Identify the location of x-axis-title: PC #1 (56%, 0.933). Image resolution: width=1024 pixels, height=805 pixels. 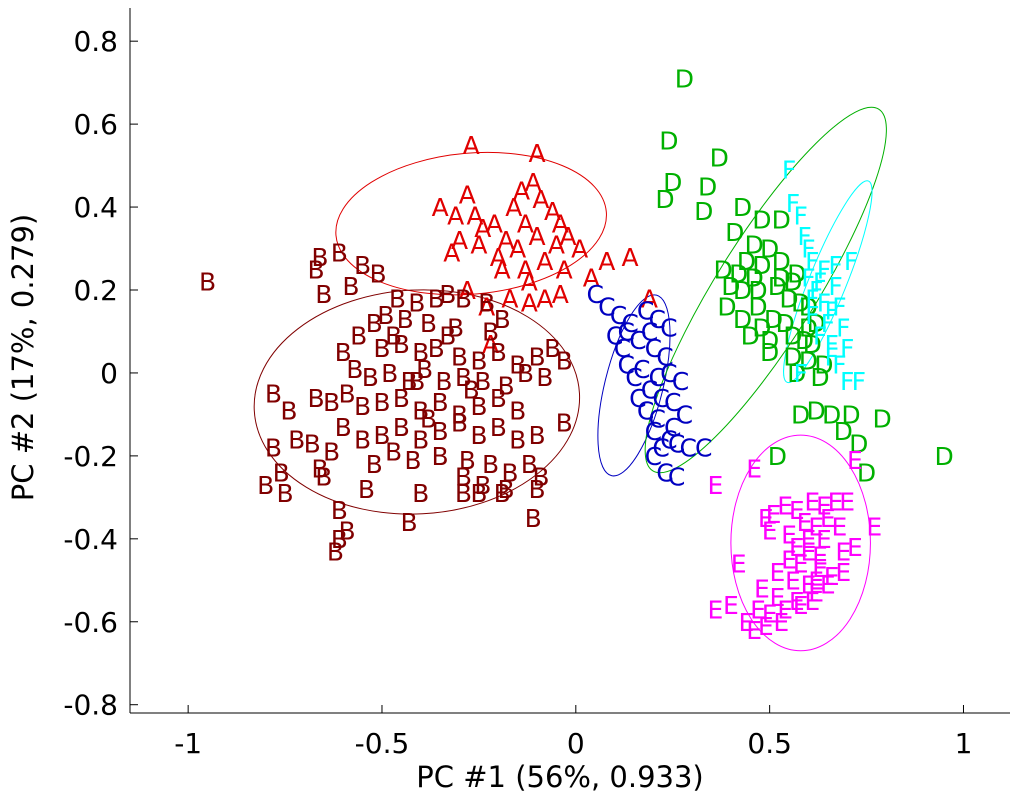
(559, 777).